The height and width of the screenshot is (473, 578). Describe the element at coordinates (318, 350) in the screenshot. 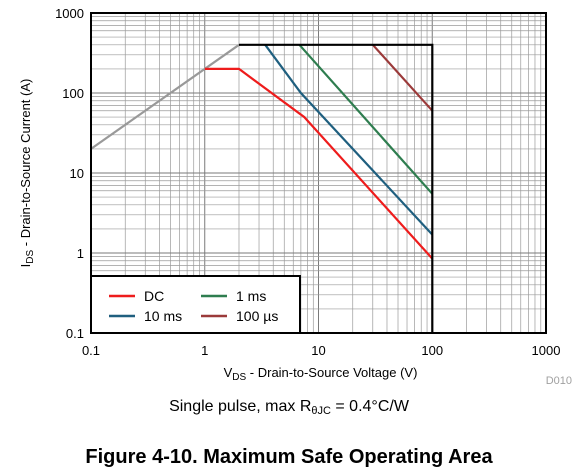

I see `x-tick-label: 10` at that location.